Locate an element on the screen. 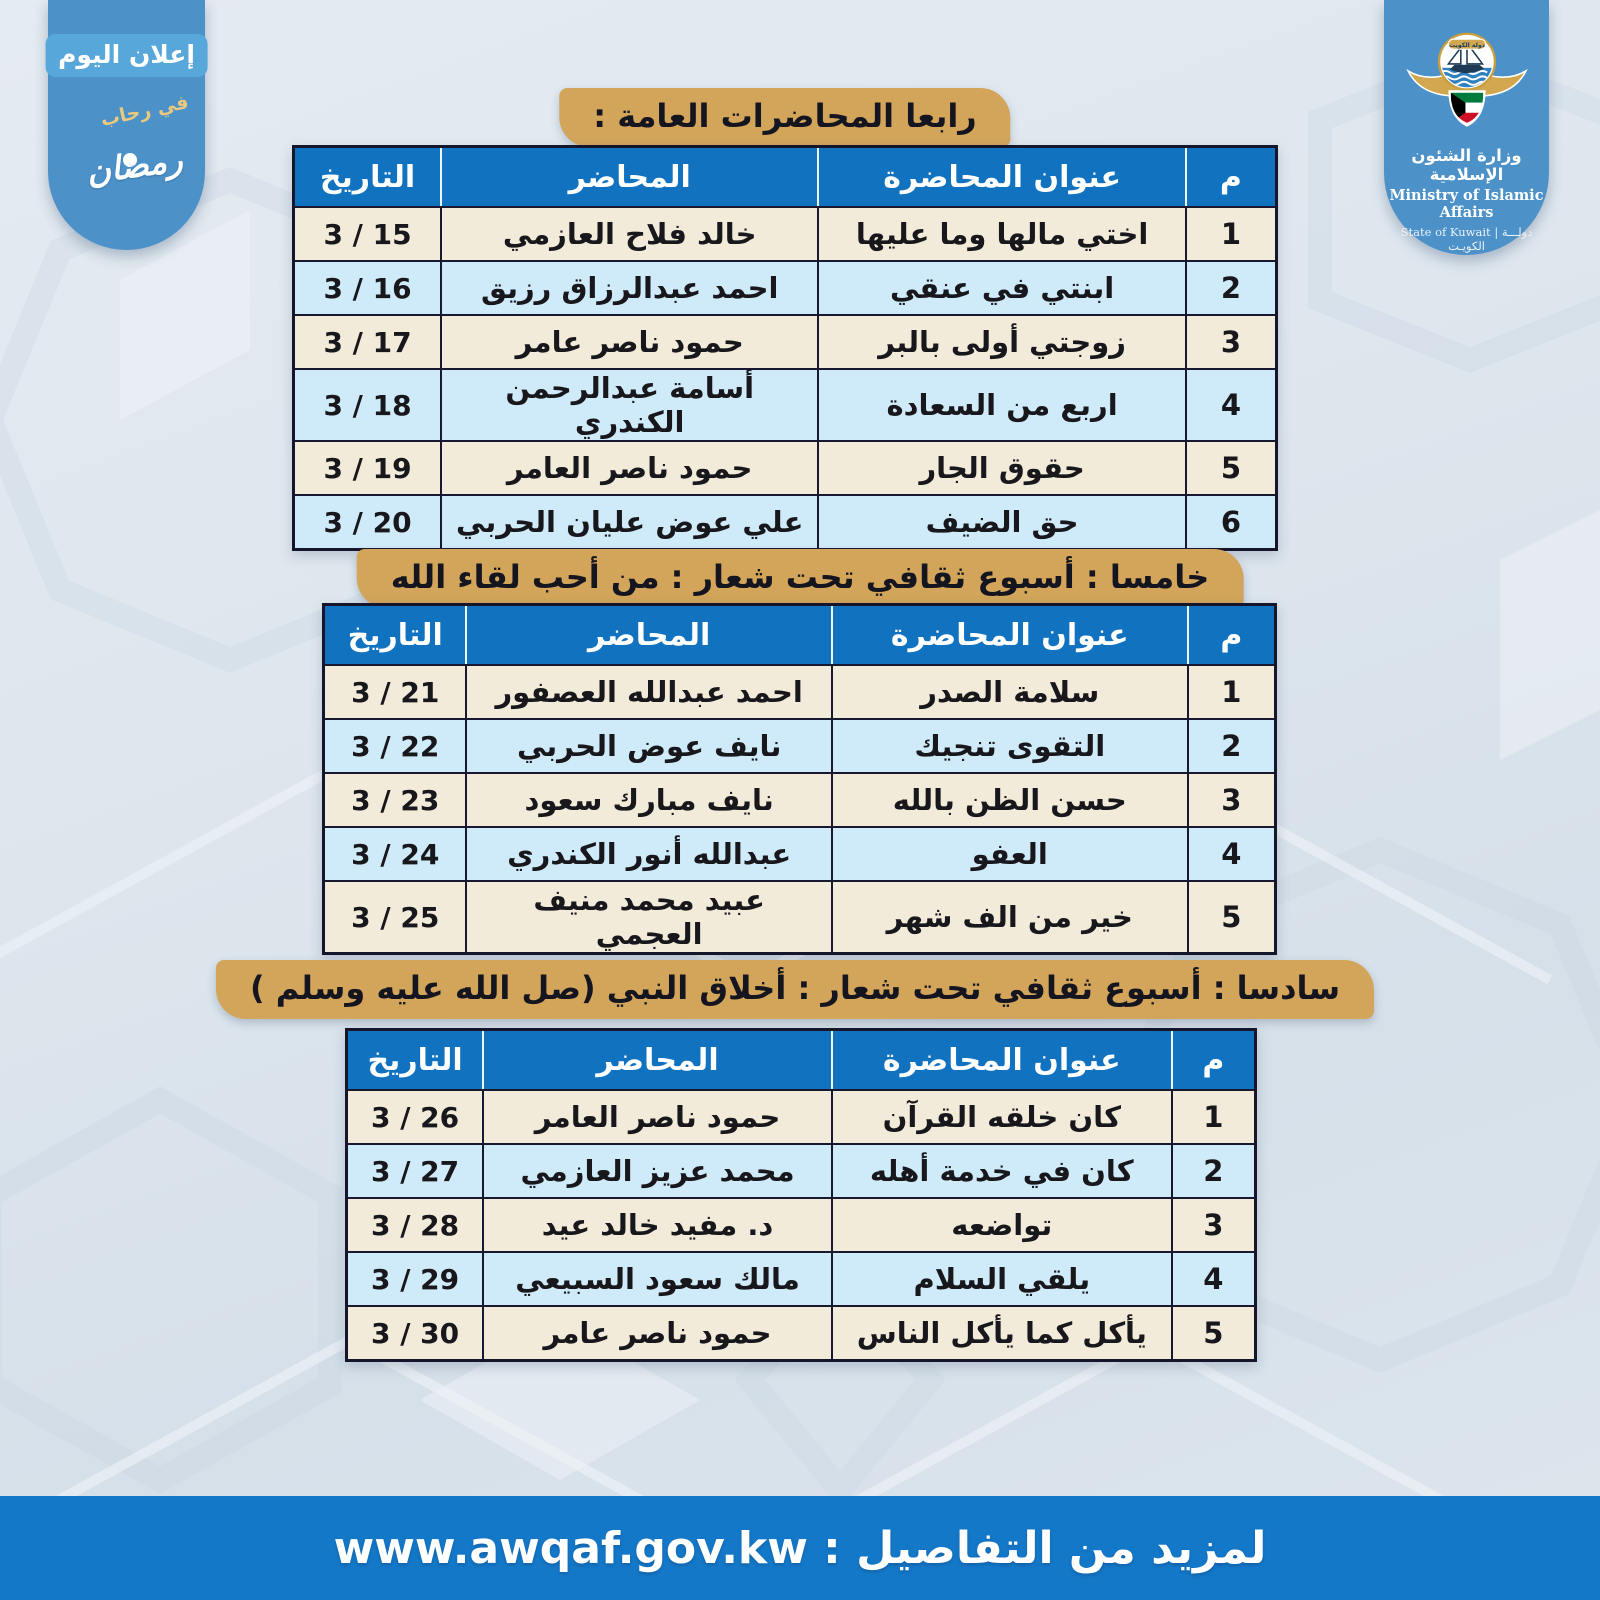 This screenshot has width=1600, height=1600. cell-date: 3 / 22 is located at coordinates (395, 745).